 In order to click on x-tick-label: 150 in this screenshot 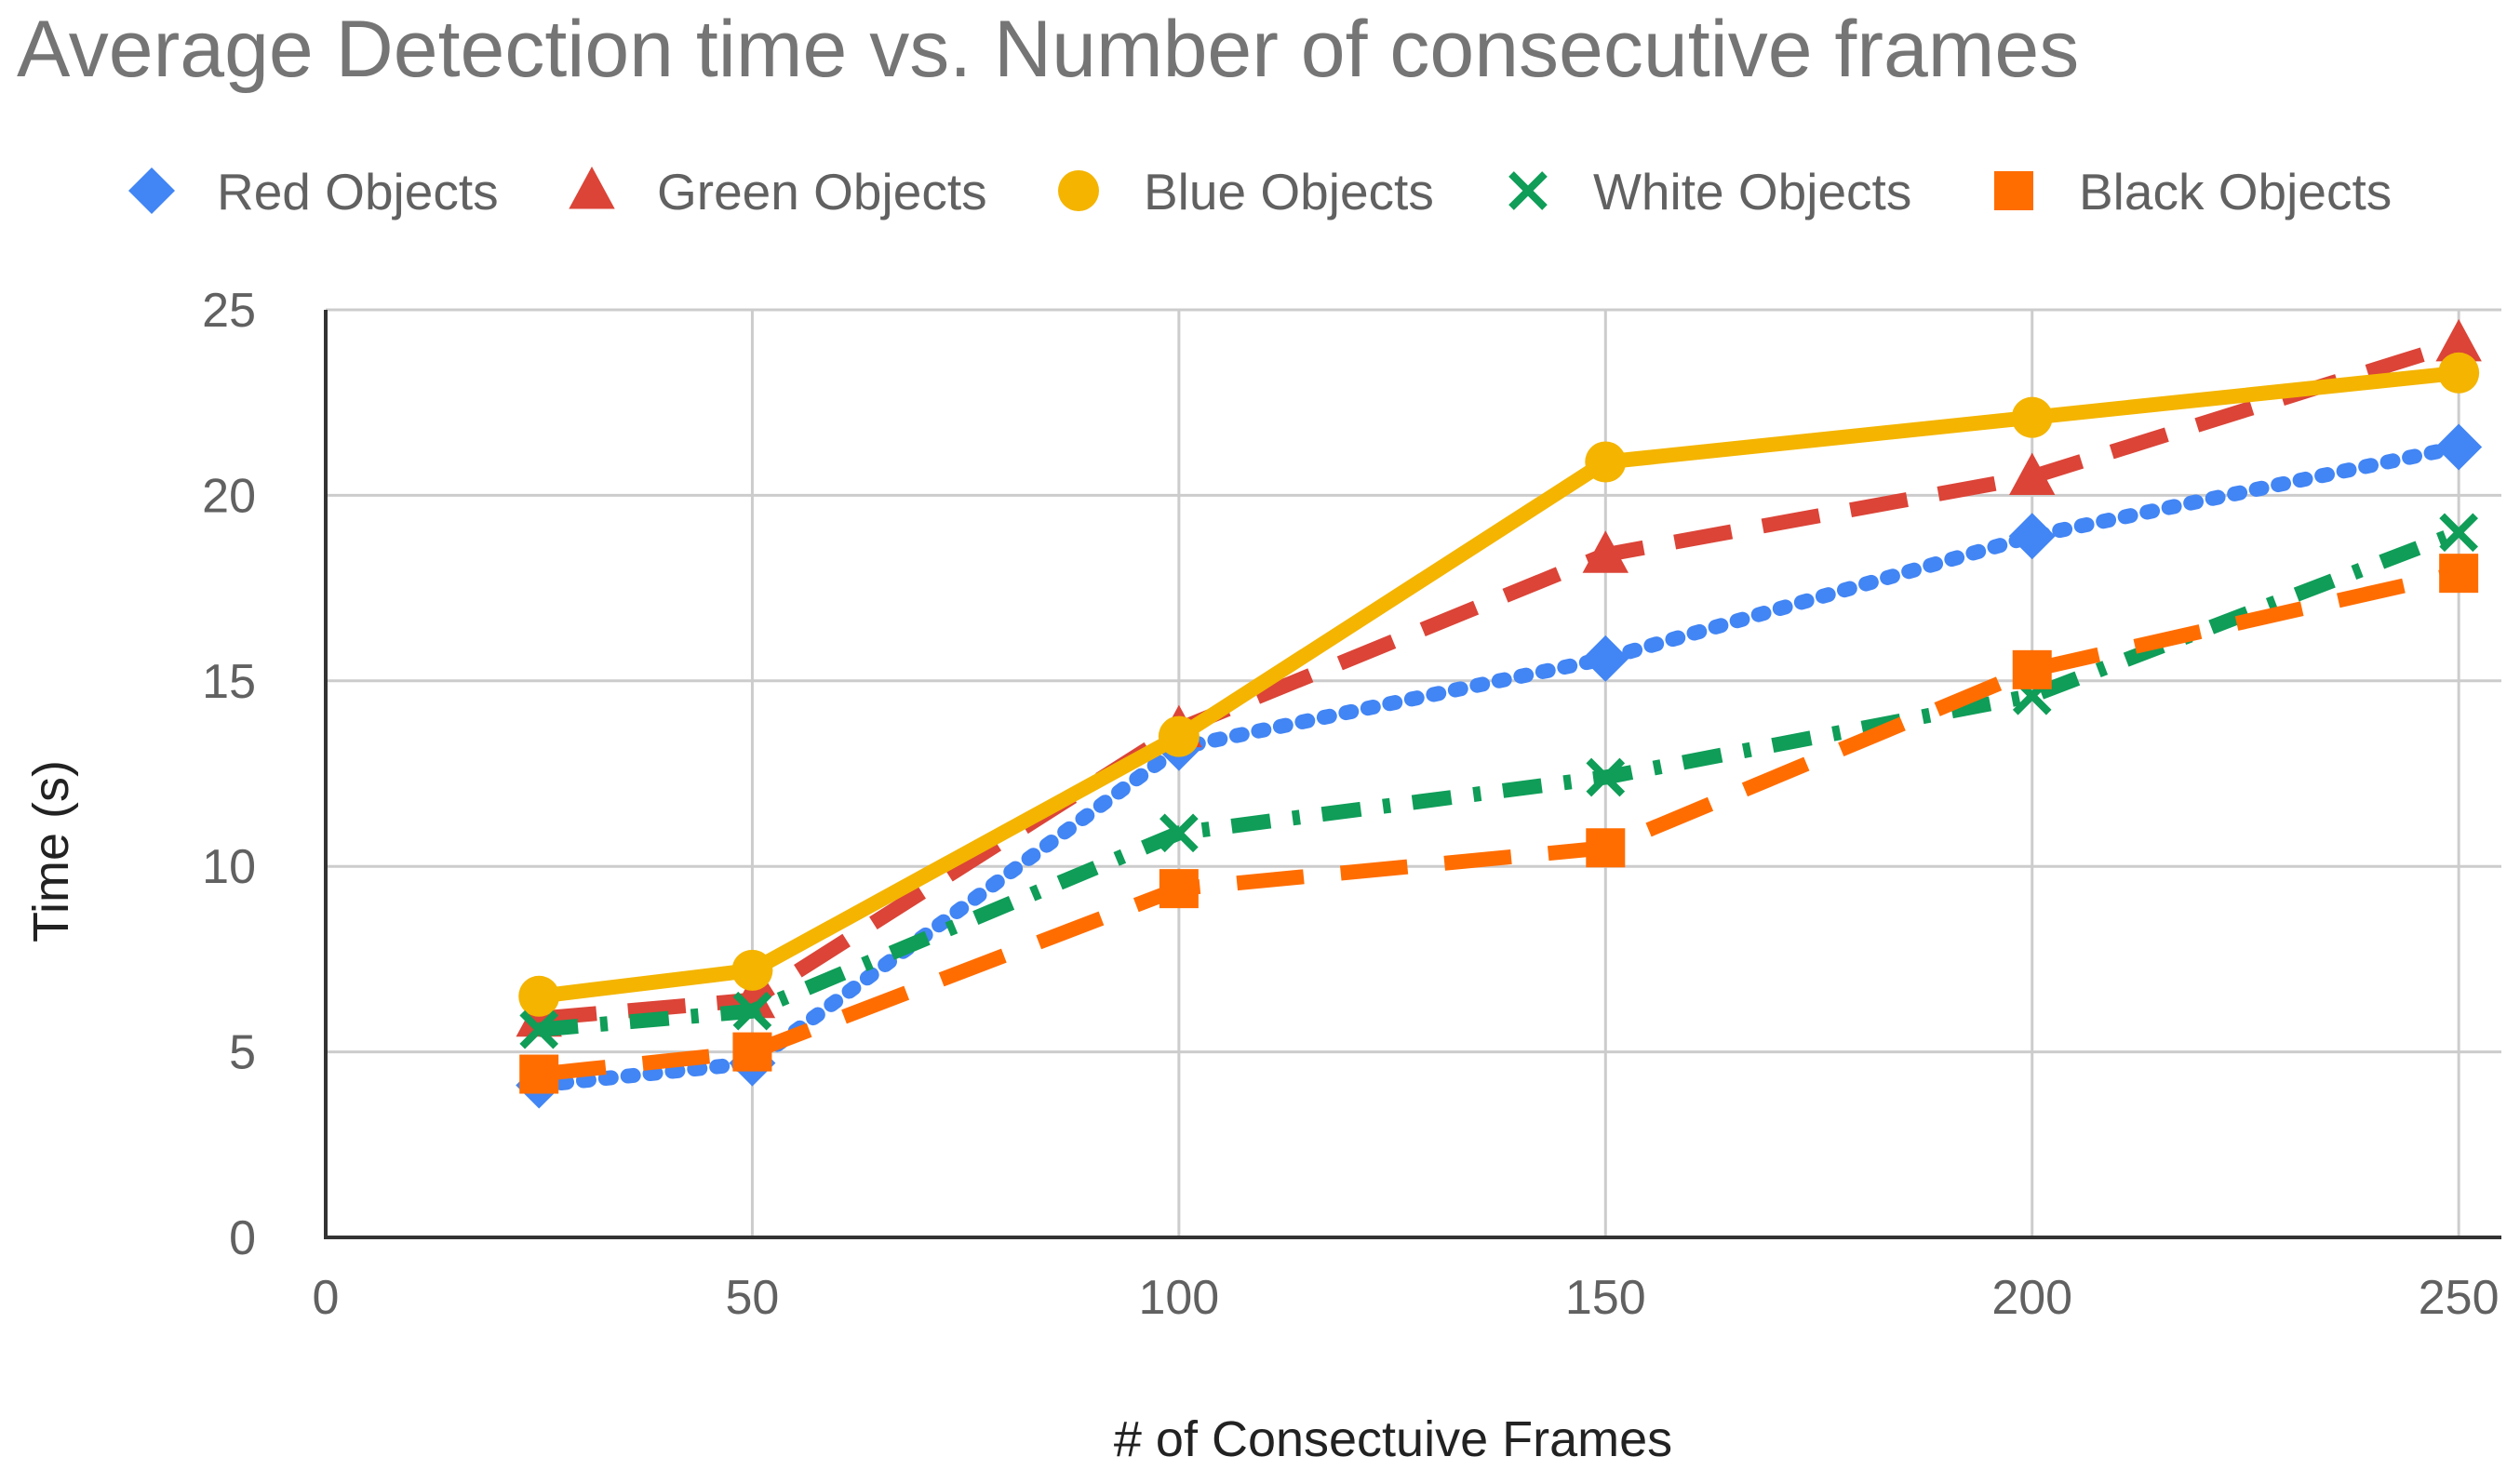, I will do `click(1605, 1298)`.